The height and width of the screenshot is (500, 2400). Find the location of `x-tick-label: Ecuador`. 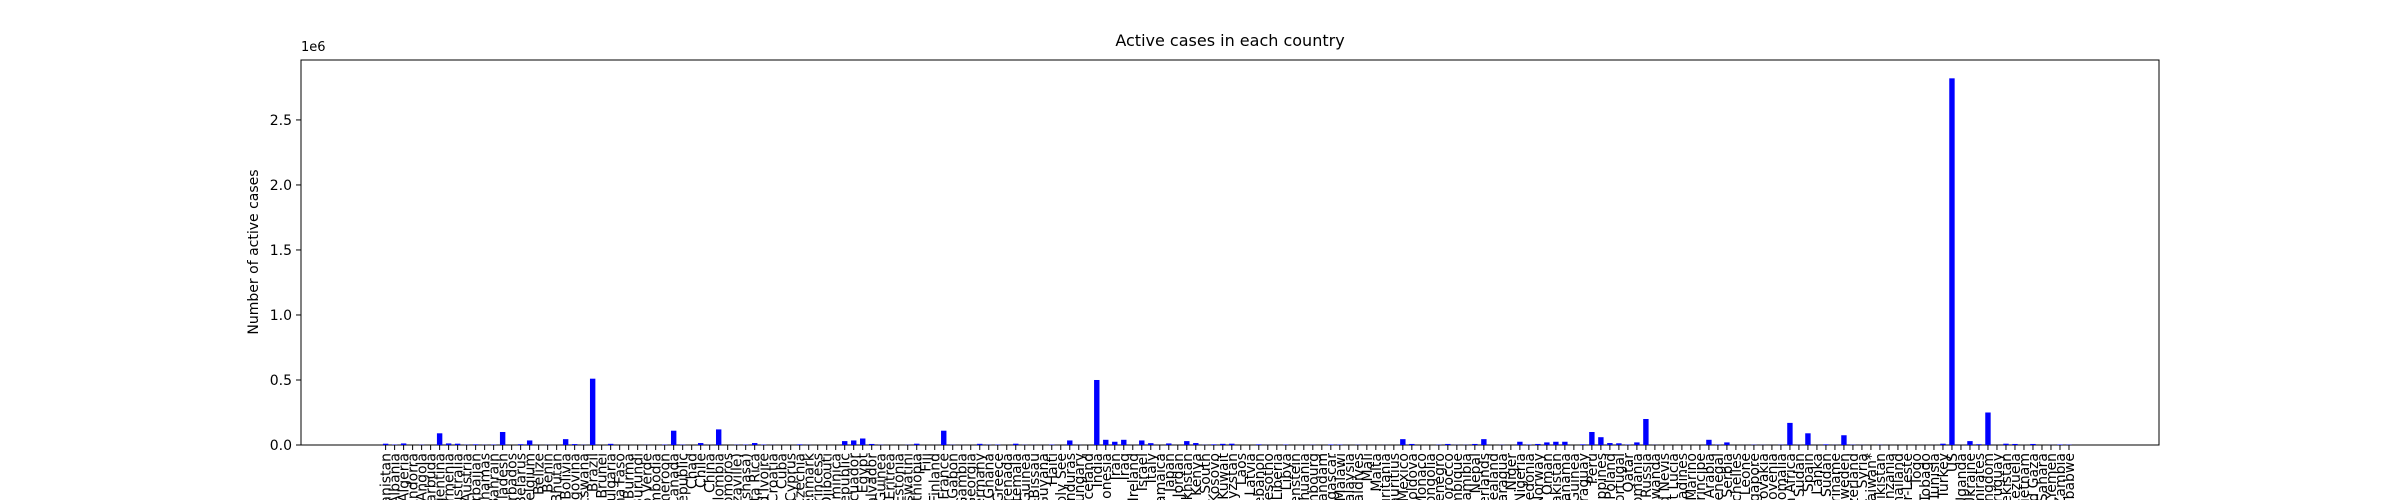

x-tick-label: Ecuador is located at coordinates (855, 476).